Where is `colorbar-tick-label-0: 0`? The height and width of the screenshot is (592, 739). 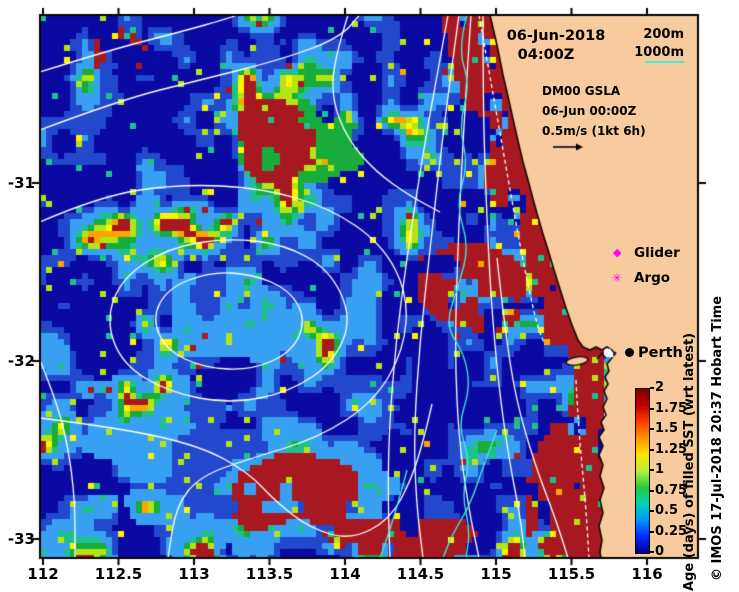 colorbar-tick-label-0: 0 is located at coordinates (660, 551).